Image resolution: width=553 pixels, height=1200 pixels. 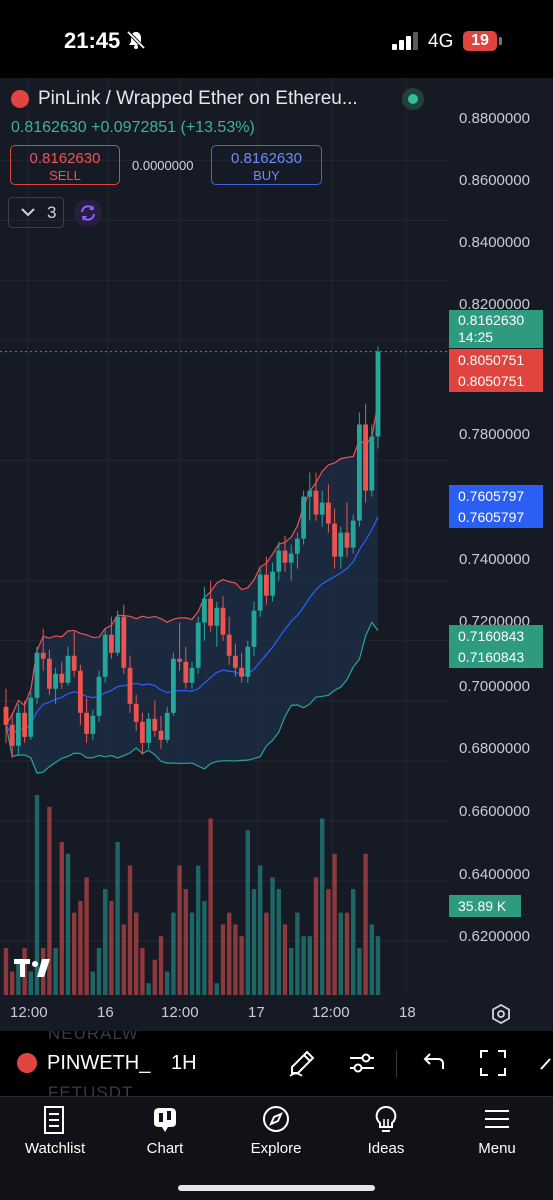 I want to click on tab-ideas: Ideas, so click(x=386, y=1132).